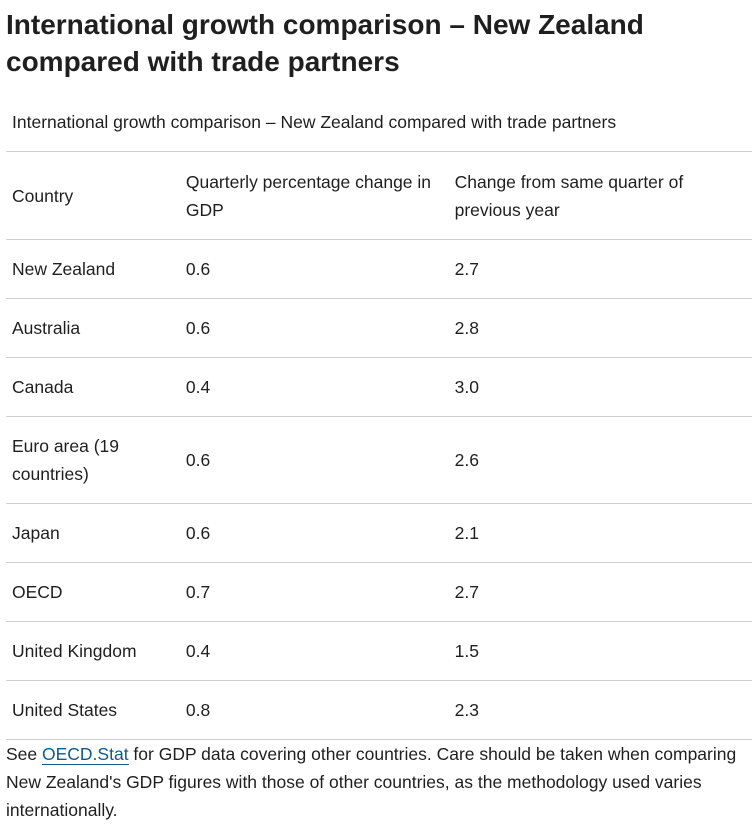 The width and height of the screenshot is (752, 830). What do you see at coordinates (600, 460) in the screenshot?
I see `cell-annual: 2.6` at bounding box center [600, 460].